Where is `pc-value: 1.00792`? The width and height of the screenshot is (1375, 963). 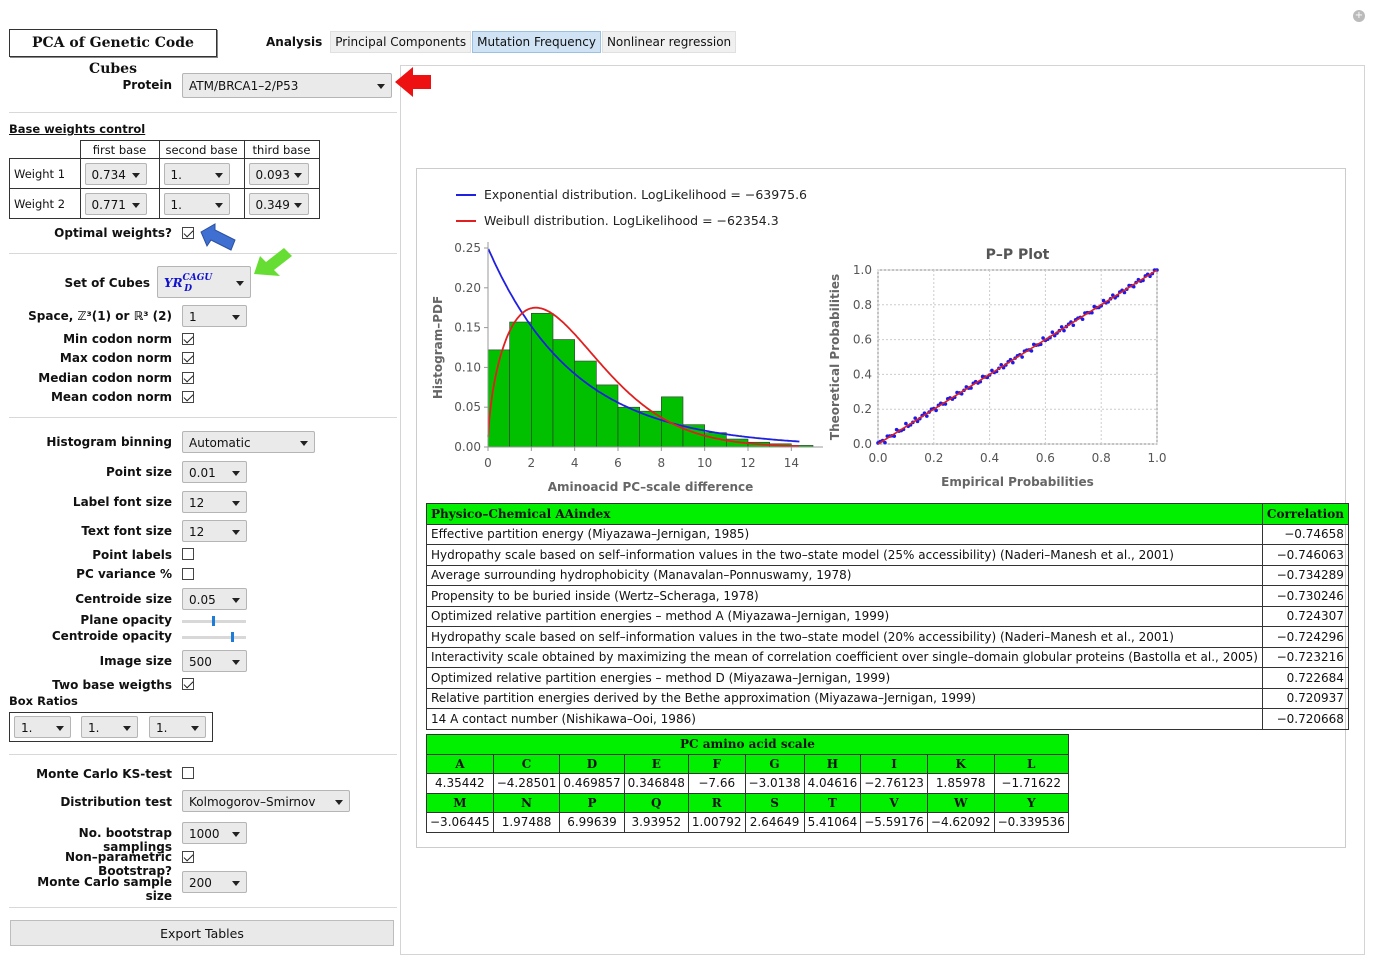
pc-value: 1.00792 is located at coordinates (716, 822).